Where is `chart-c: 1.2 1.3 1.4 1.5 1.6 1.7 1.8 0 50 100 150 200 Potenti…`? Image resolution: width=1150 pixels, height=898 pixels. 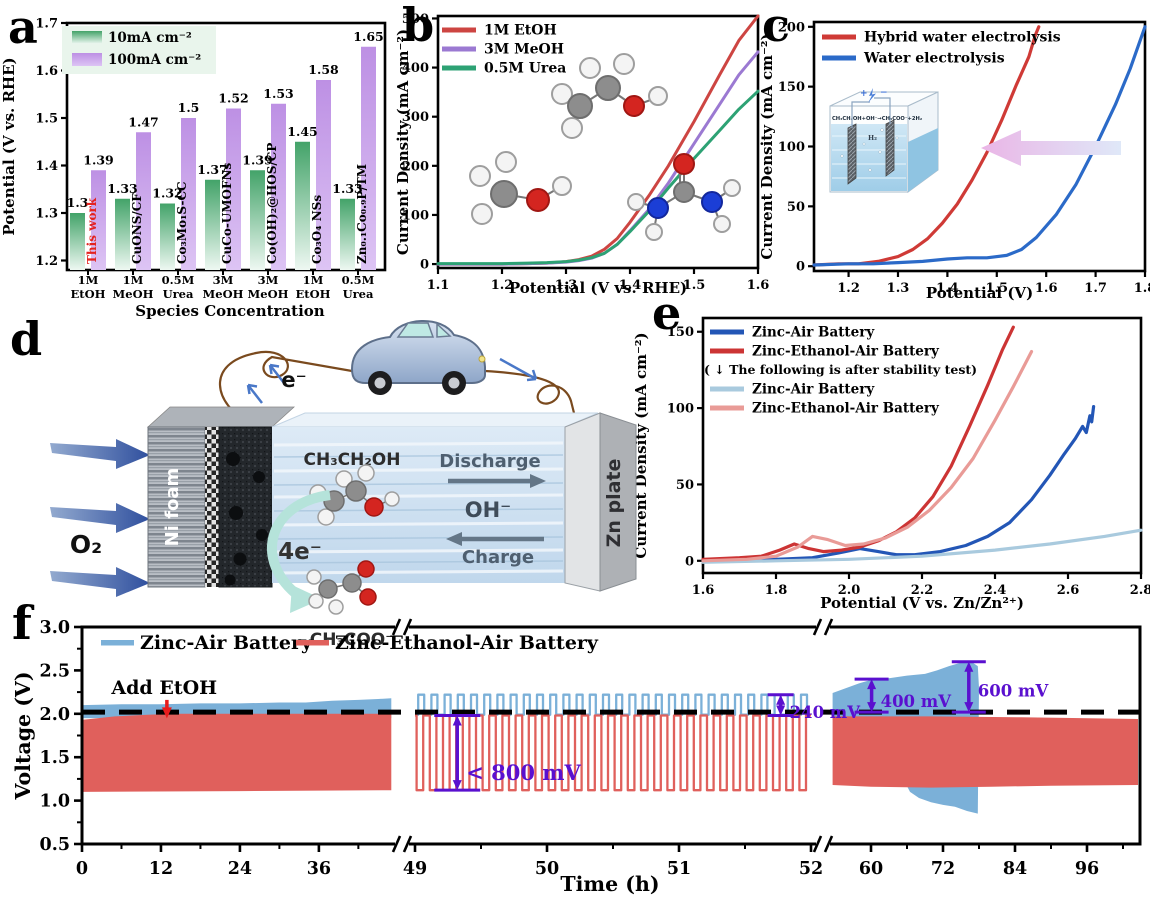
chart-c: 1.2 1.3 1.4 1.5 1.6 1.7 1.8 0 50 100 150 200 Potenti… is located at coordinates (954, 161).